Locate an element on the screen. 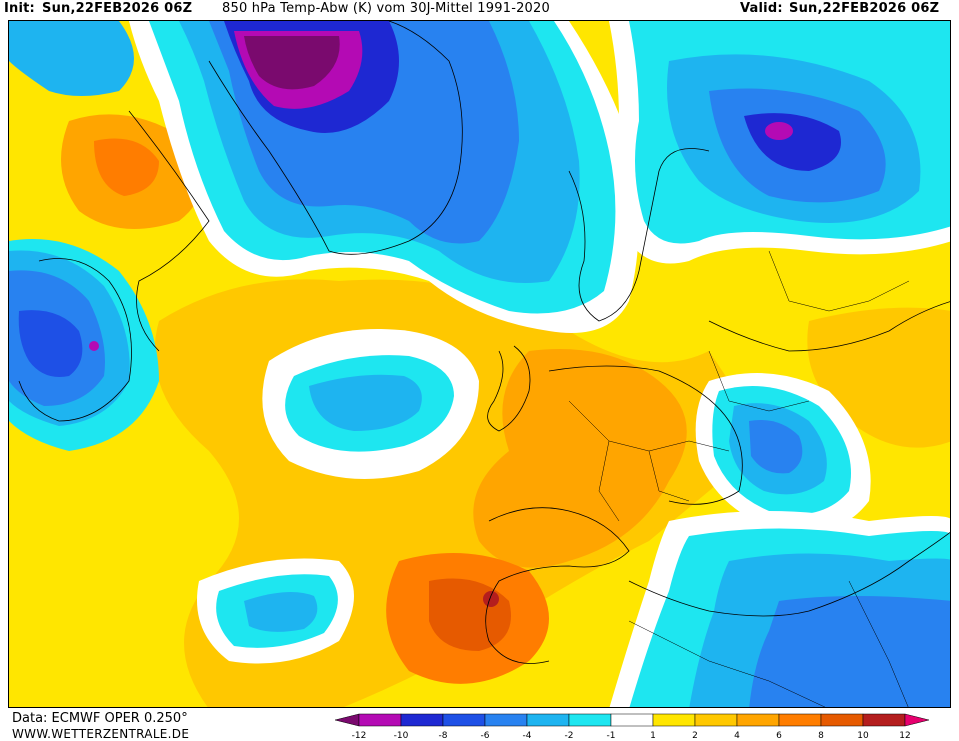  legend-tick-label: -8 is located at coordinates (443, 736).